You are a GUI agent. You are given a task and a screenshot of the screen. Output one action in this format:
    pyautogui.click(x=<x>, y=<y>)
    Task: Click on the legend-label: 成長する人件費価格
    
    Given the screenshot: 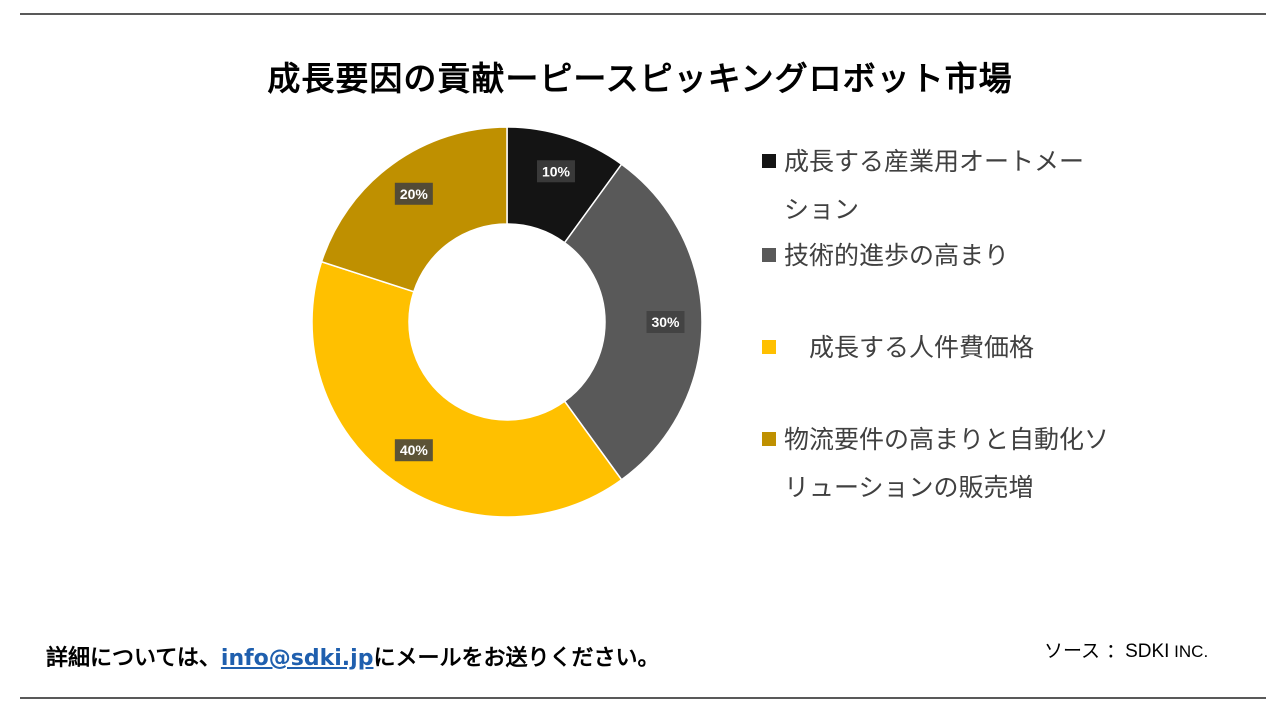 What is the action you would take?
    pyautogui.click(x=909, y=347)
    